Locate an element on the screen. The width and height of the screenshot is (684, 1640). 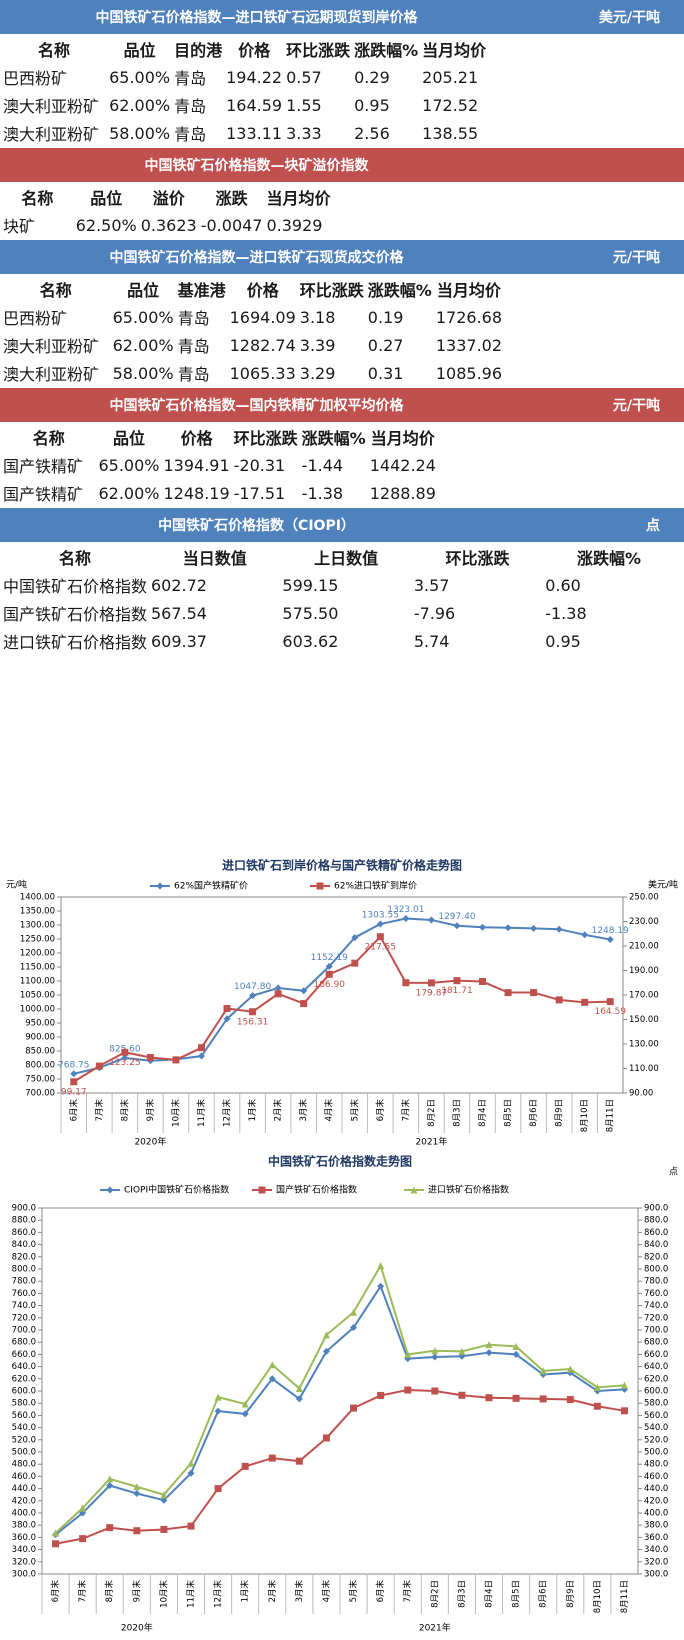
x-tick-label: 1月末 is located at coordinates (252, 1110).